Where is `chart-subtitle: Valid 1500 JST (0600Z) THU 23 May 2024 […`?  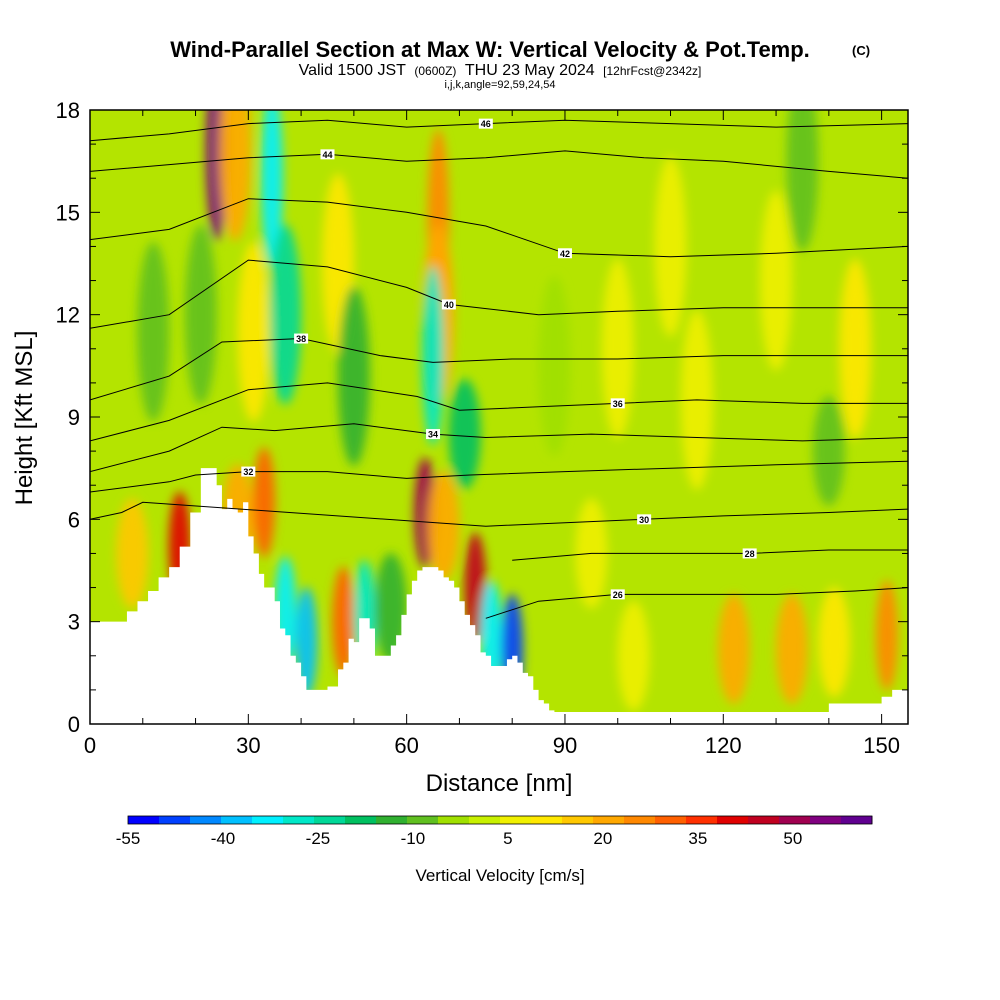 chart-subtitle: Valid 1500 JST (0600Z) THU 23 May 2024 [… is located at coordinates (500, 70).